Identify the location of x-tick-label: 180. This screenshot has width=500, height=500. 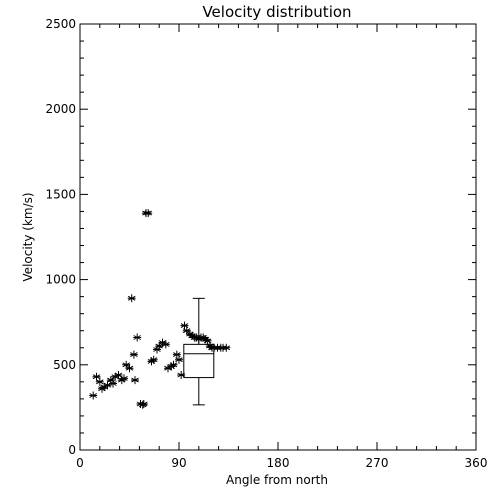
(278, 463).